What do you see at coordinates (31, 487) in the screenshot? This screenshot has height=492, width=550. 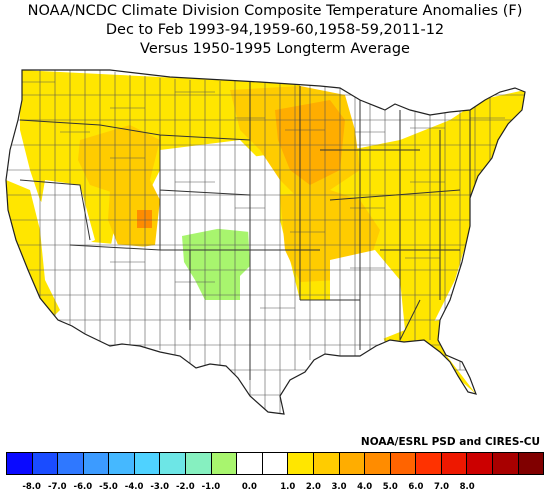 I see `legend-tick-label: -8.0` at bounding box center [31, 487].